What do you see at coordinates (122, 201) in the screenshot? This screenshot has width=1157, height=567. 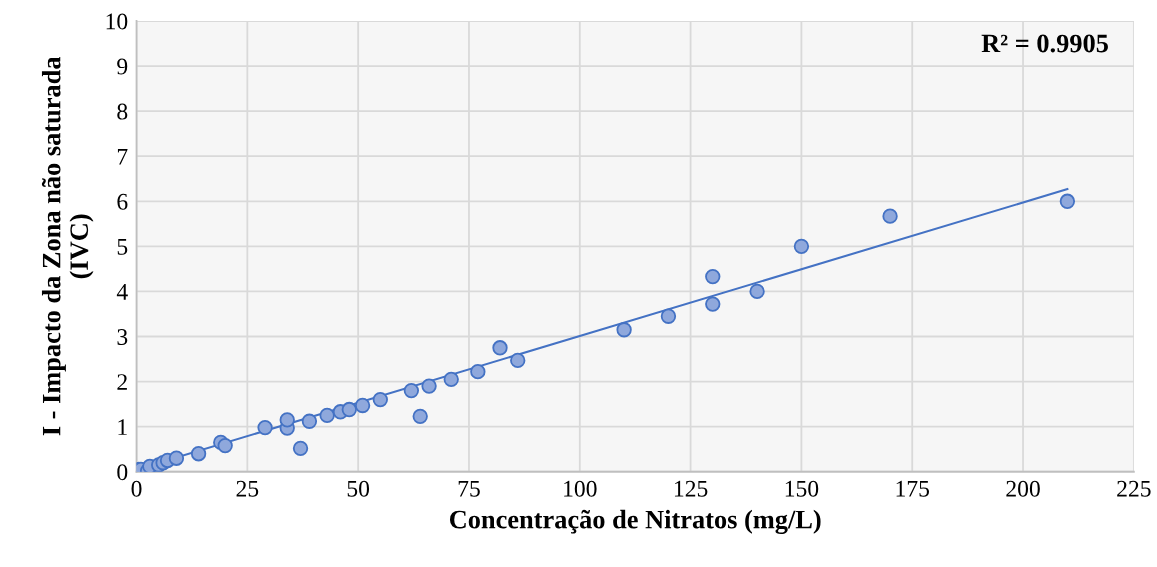 I see `y-tick-label: 6` at bounding box center [122, 201].